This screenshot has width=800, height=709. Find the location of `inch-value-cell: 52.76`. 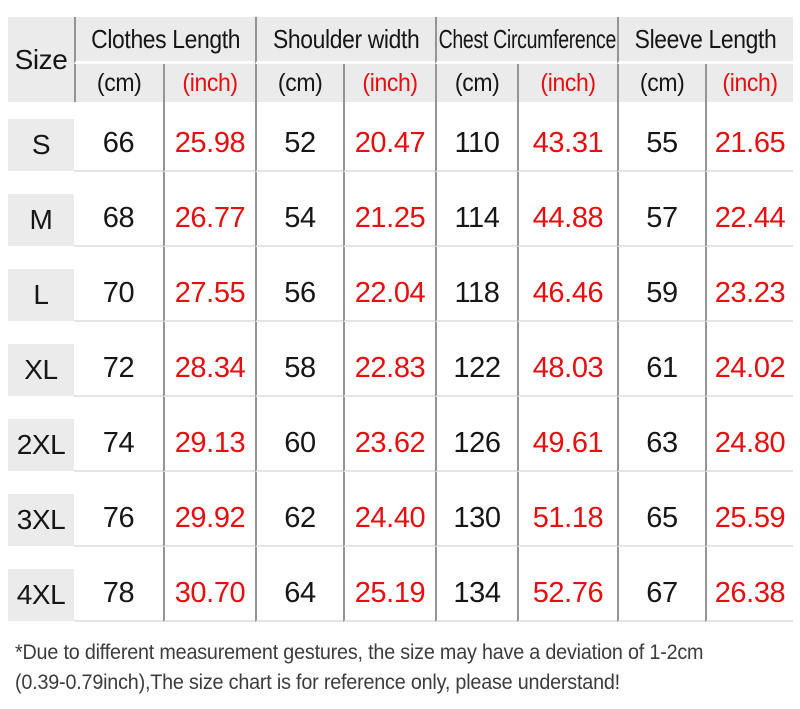

inch-value-cell: 52.76 is located at coordinates (567, 584).